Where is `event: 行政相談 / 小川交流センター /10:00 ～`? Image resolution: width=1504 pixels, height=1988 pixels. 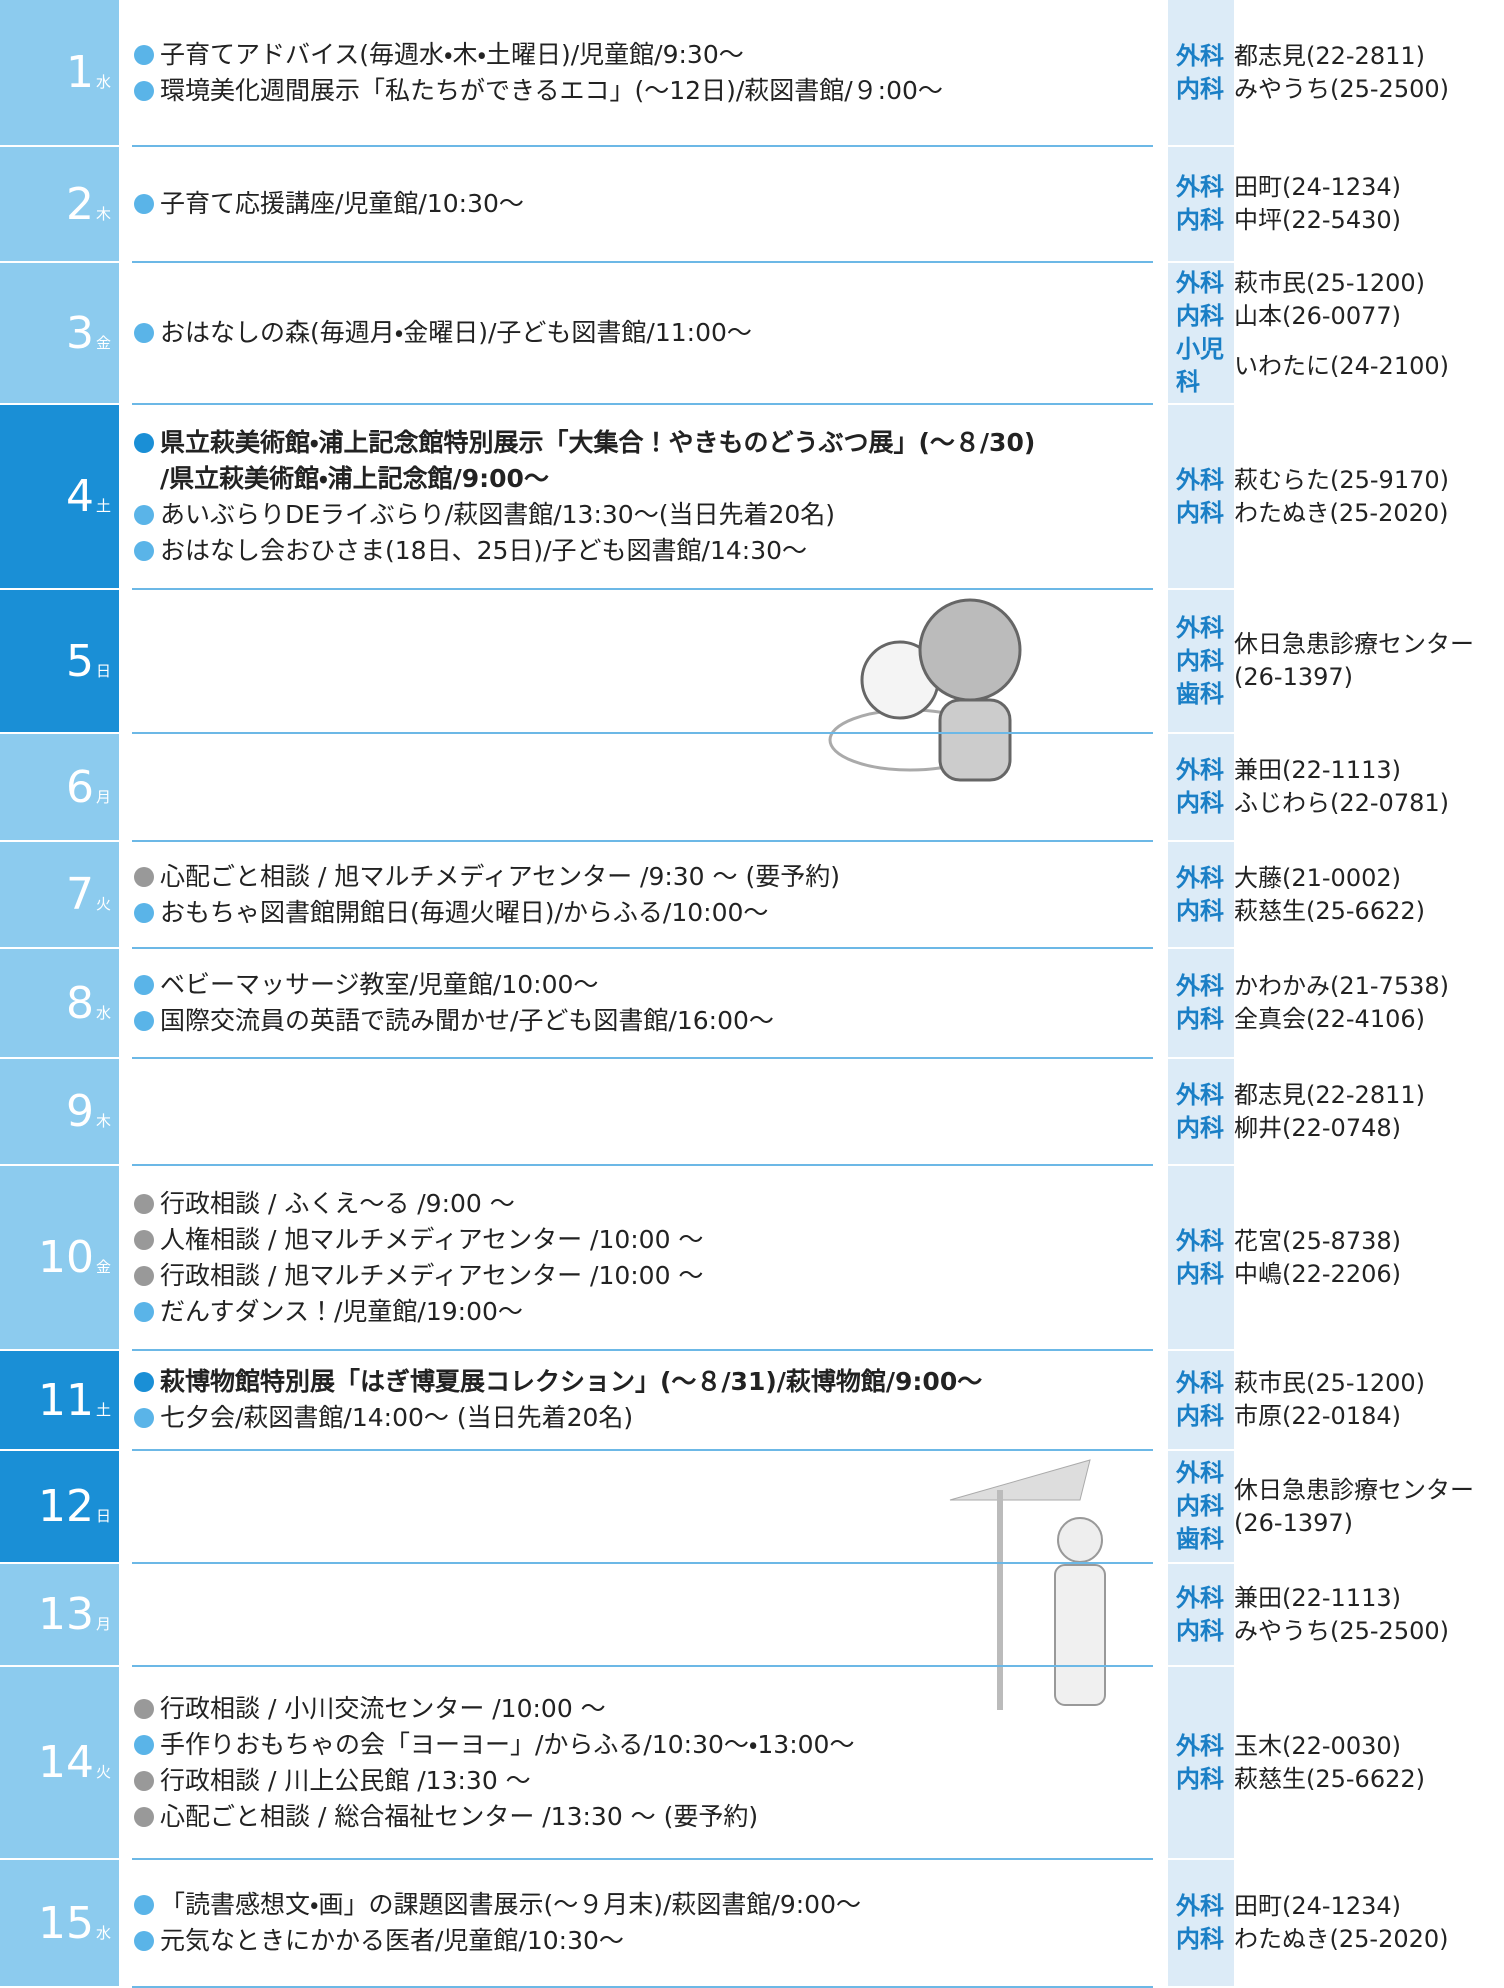 event: 行政相談 / 小川交流センター /10:00 ～ is located at coordinates (642, 1709).